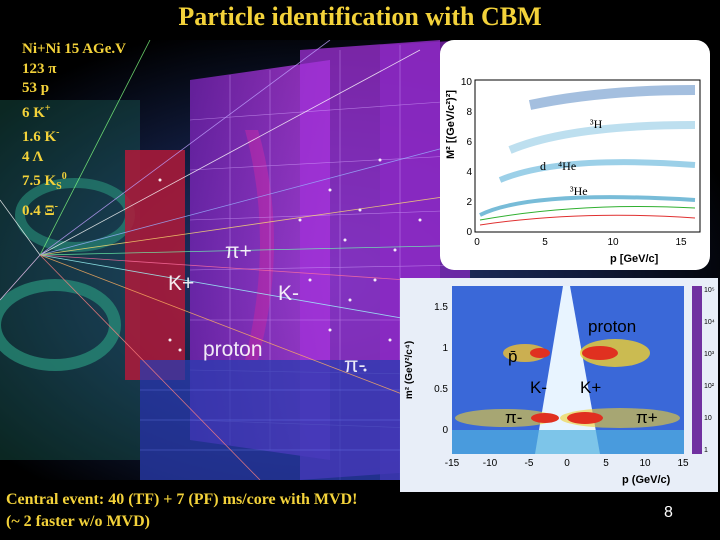 The image size is (720, 540). I want to click on z-scale-tick: 1, so click(706, 450).